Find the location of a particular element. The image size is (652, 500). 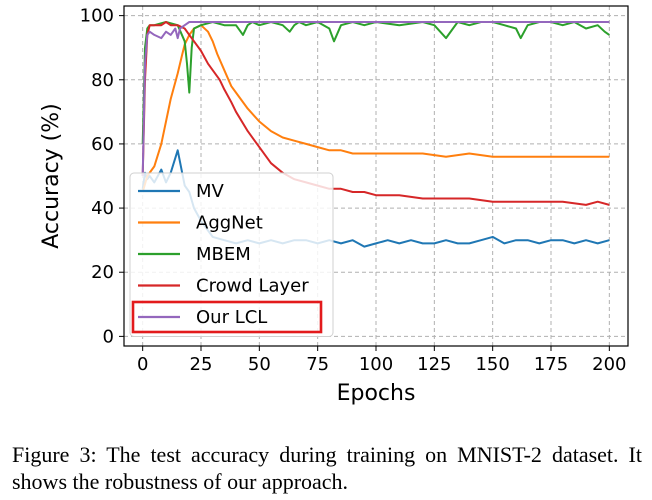

legend-label-aggnet: AggNet is located at coordinates (229, 223).